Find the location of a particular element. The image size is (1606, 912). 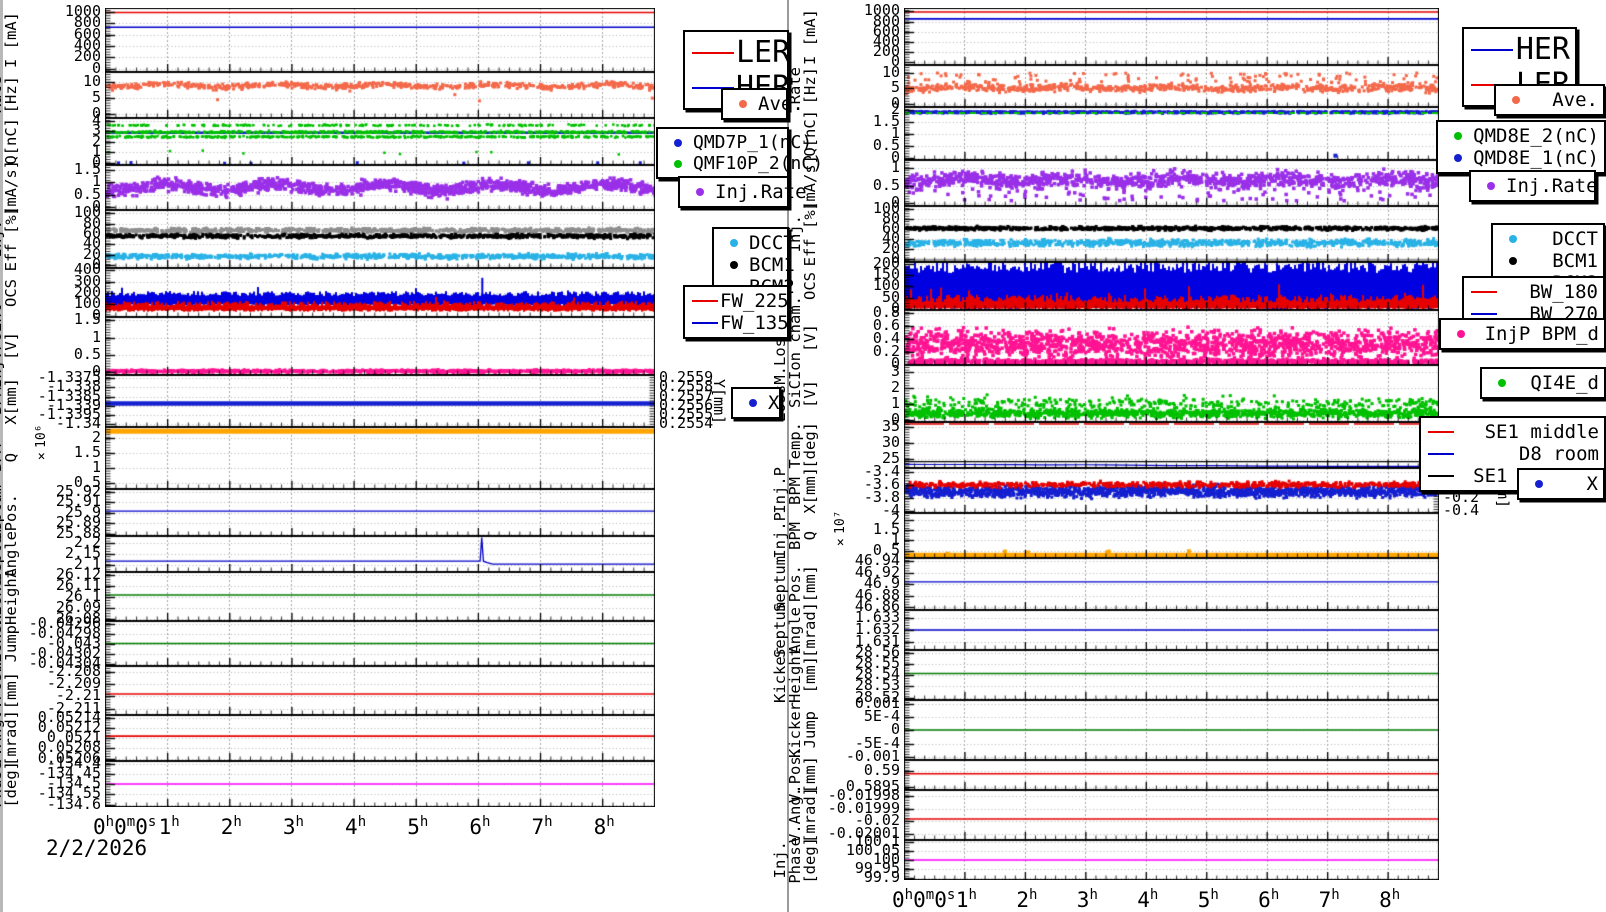

legend-ocs: FW_225 FW_135 is located at coordinates (736, 312).